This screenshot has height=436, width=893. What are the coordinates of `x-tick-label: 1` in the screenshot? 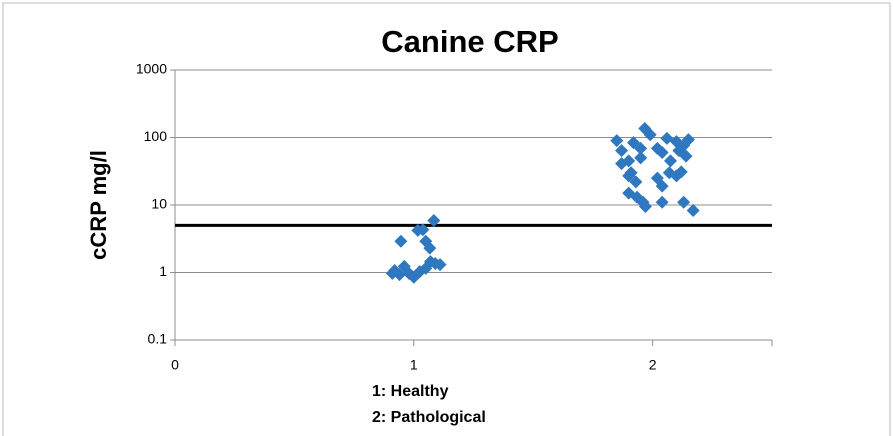 It's located at (414, 365).